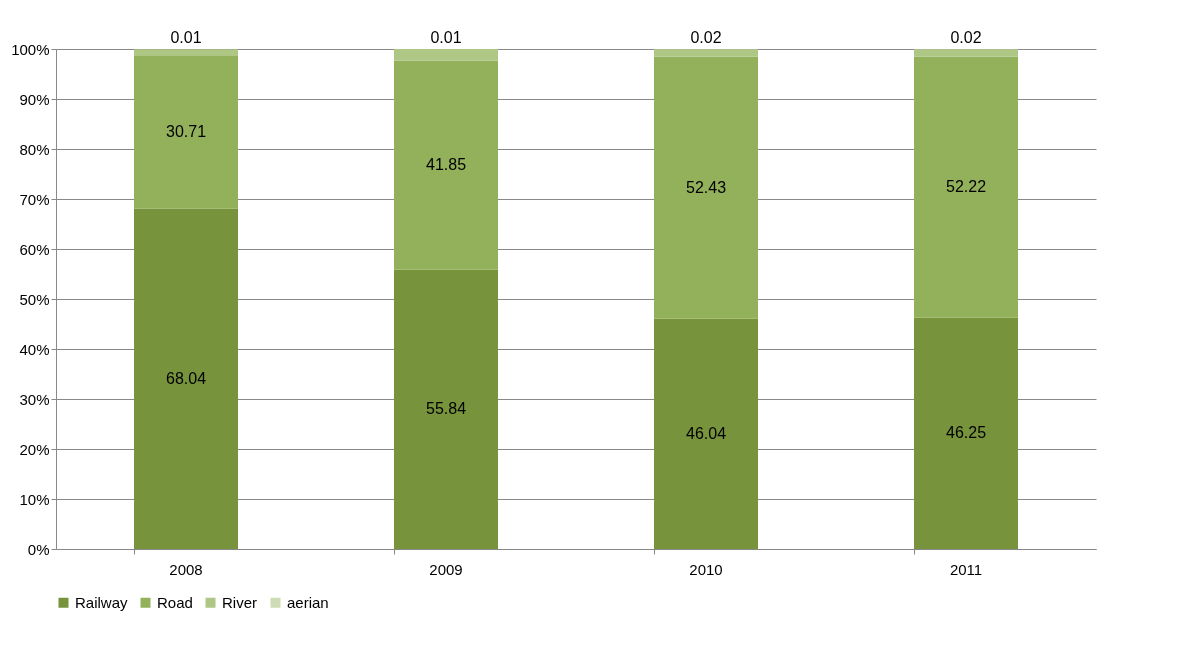 The image size is (1180, 671). I want to click on y-tick-label: 70%, so click(34, 199).